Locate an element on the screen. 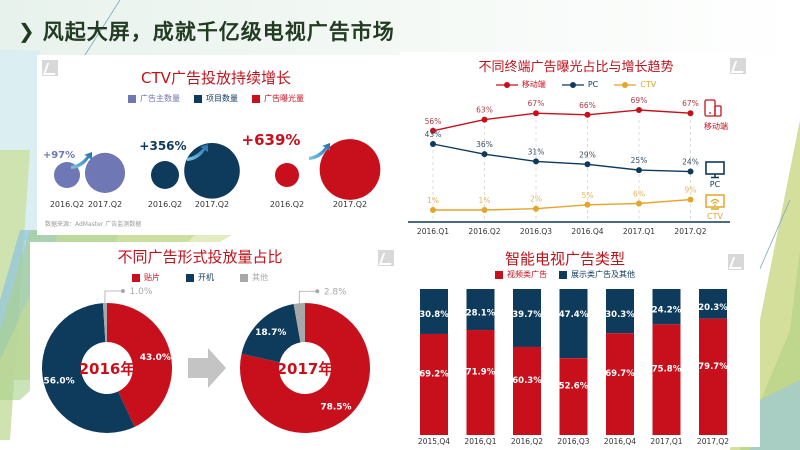 The image size is (800, 450). legend-item: 展示类广告及其他 is located at coordinates (597, 274).